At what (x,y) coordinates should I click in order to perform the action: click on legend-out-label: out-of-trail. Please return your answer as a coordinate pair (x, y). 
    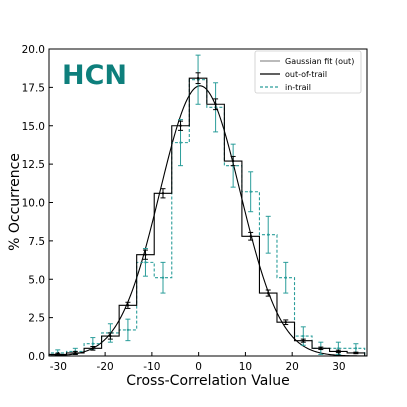
    Looking at the image, I should click on (306, 74).